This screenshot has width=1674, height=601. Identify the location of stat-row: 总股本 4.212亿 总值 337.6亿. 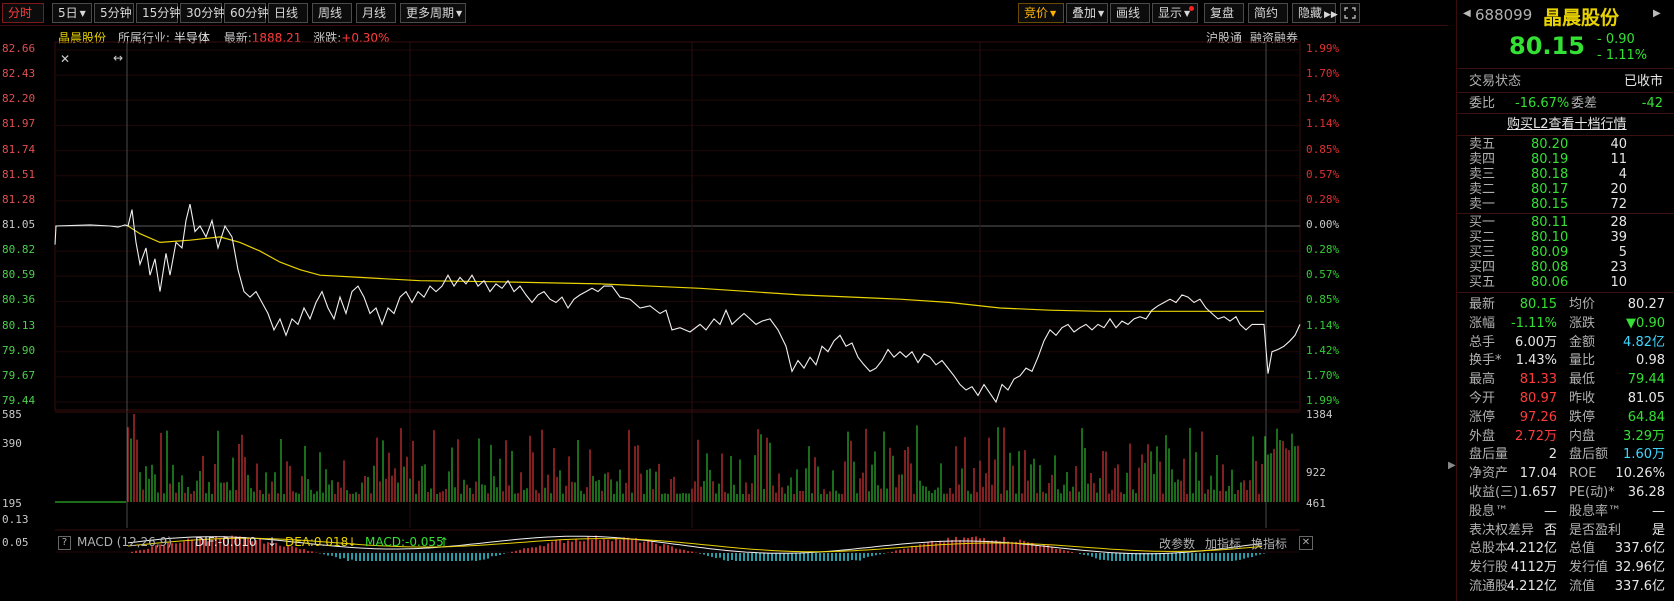
(1565, 549).